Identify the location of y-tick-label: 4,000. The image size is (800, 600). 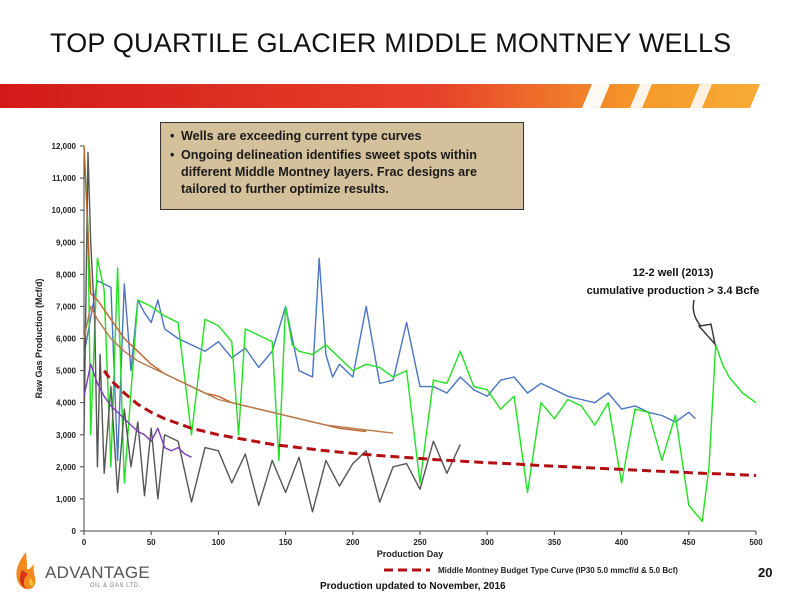
(66, 403).